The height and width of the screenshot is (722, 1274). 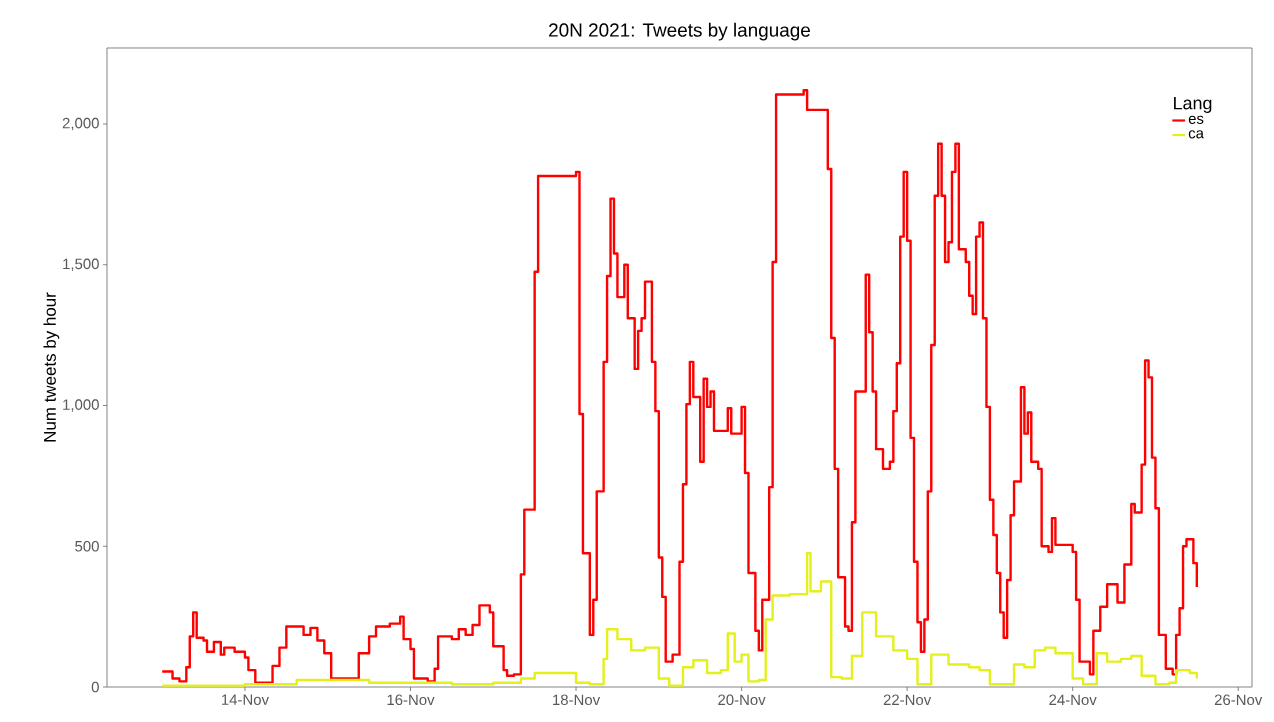 I want to click on chart-title: 20N 2021: Tweets by language, so click(x=679, y=31).